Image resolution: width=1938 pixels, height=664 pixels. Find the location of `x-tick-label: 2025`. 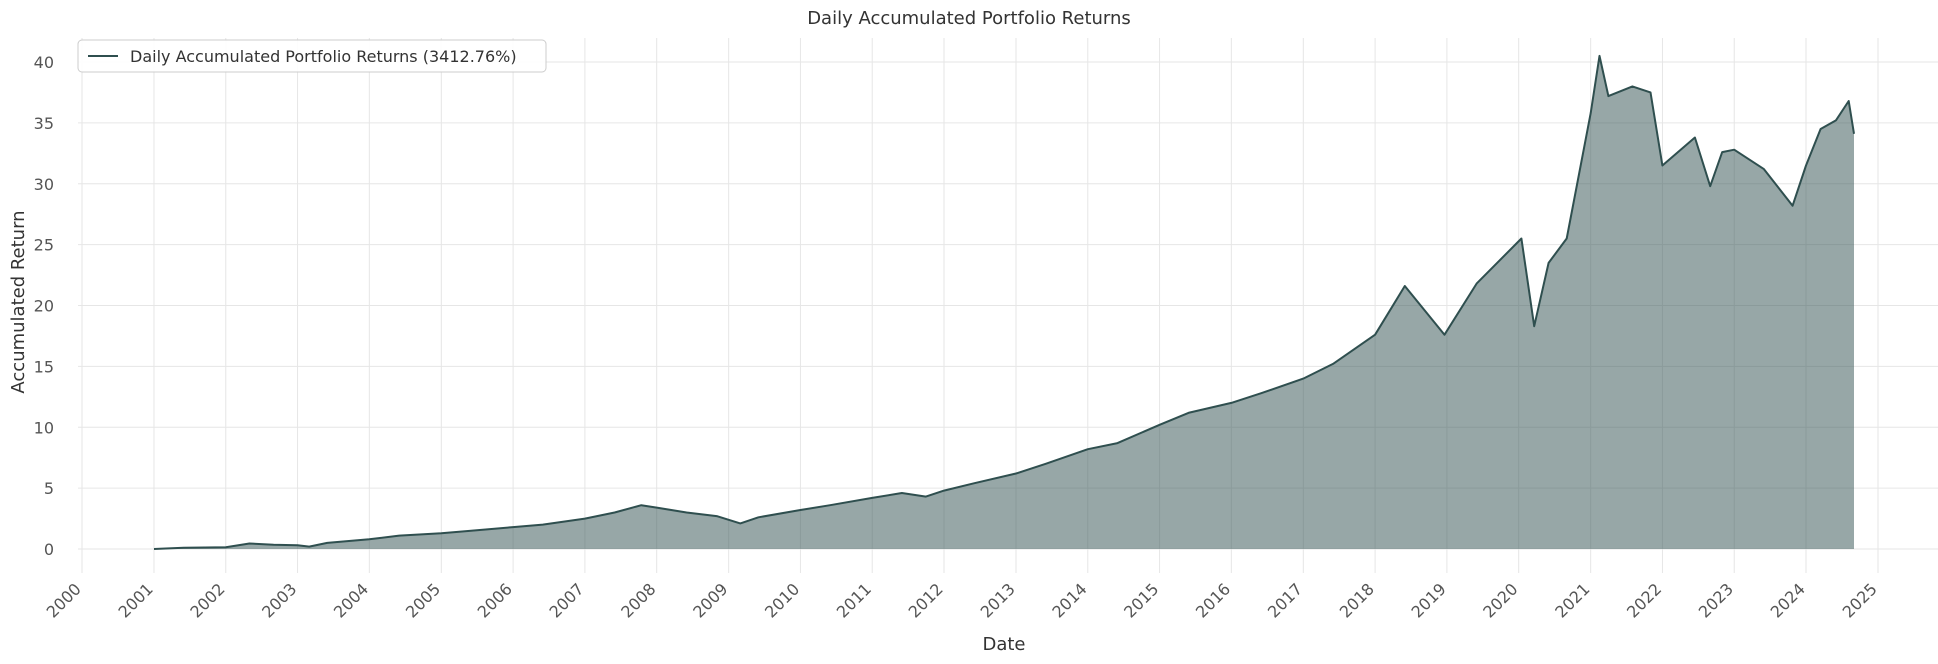

x-tick-label: 2025 is located at coordinates (1860, 600).